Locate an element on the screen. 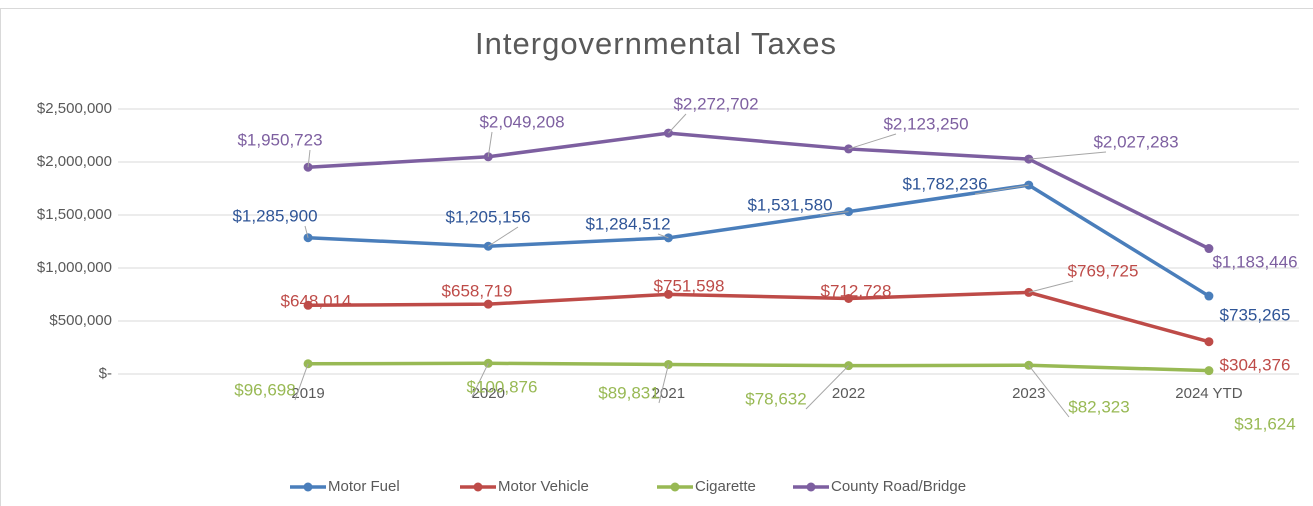 This screenshot has height=506, width=1313. data-label: $2,123,250 is located at coordinates (925, 123).